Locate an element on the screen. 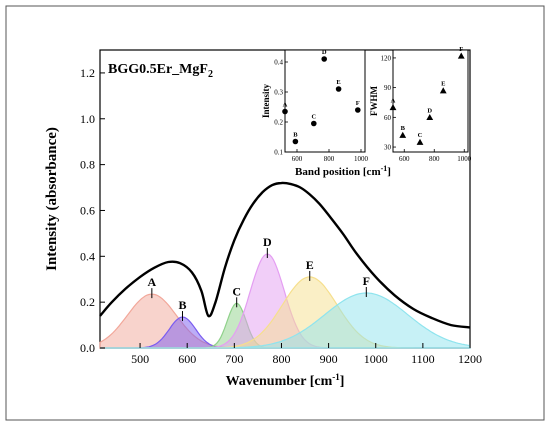 The image size is (550, 431). inset-y-tick-label-120: 120 is located at coordinates (386, 58).